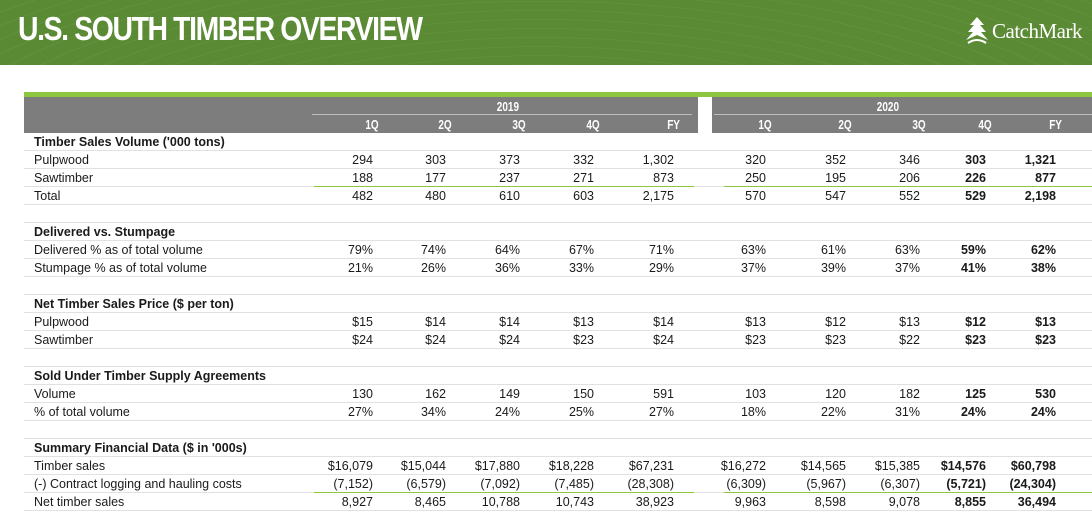 The width and height of the screenshot is (1092, 527). I want to click on table-cell: 570, so click(755, 196).